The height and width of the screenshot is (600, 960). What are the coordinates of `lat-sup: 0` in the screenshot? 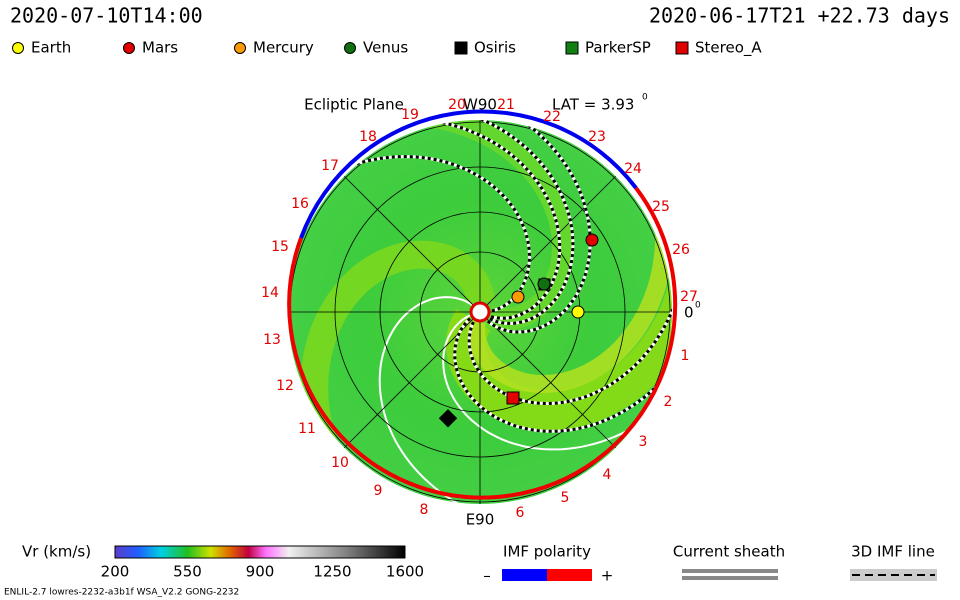 It's located at (645, 98).